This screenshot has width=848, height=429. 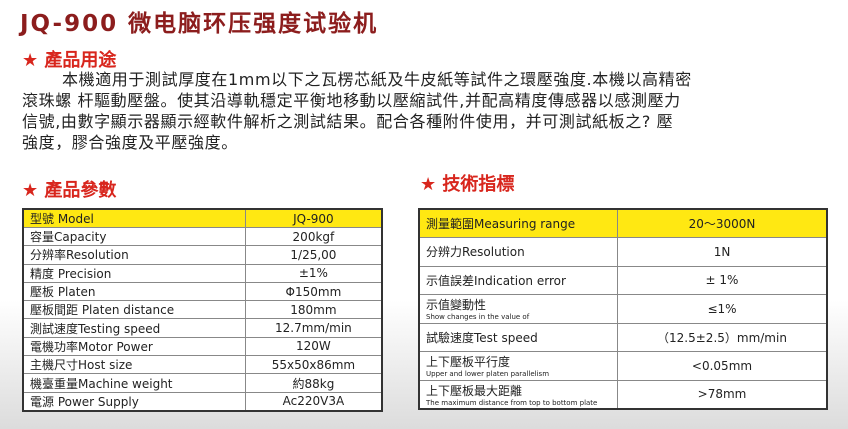 I want to click on spec-value: 1N, so click(x=722, y=252).